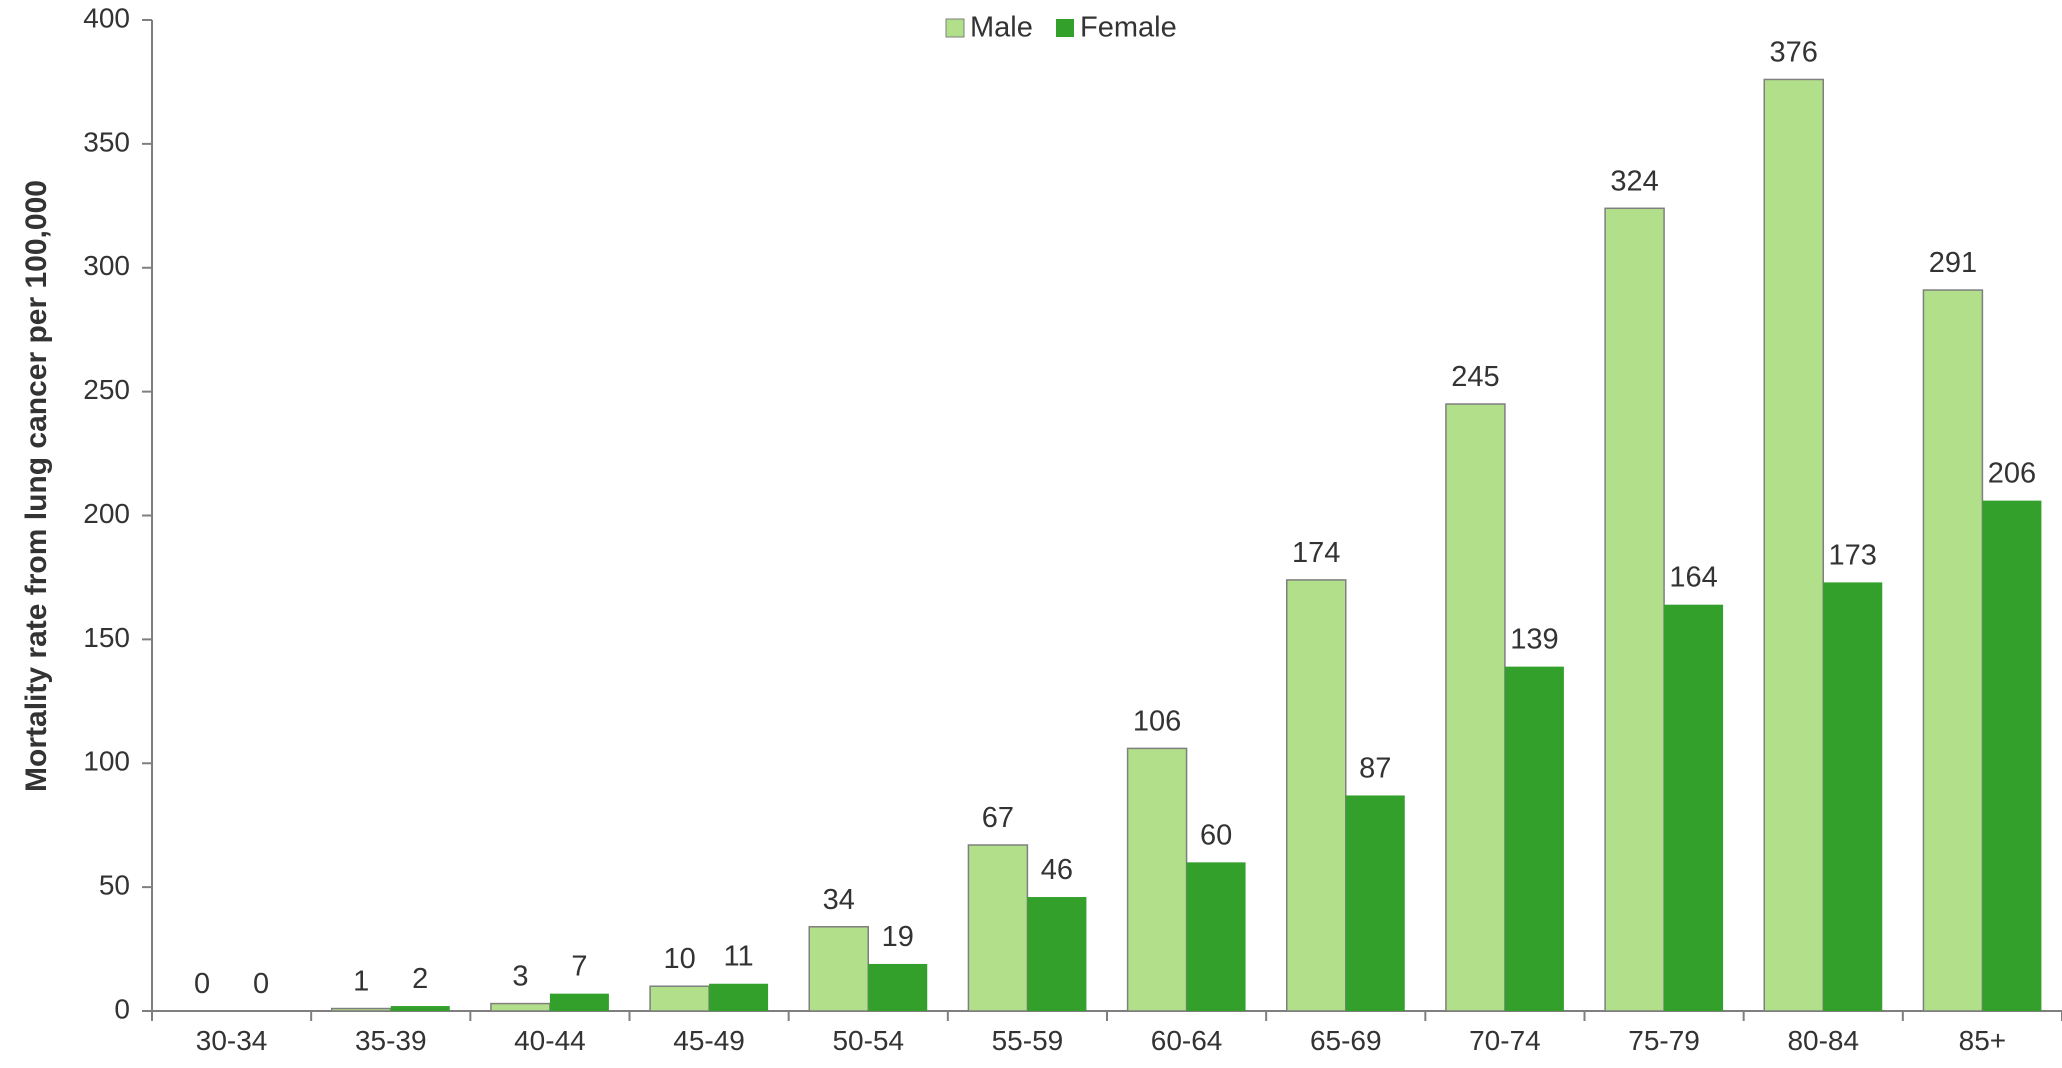 This screenshot has height=1068, width=2062. I want to click on data-label-male: 67, so click(998, 818).